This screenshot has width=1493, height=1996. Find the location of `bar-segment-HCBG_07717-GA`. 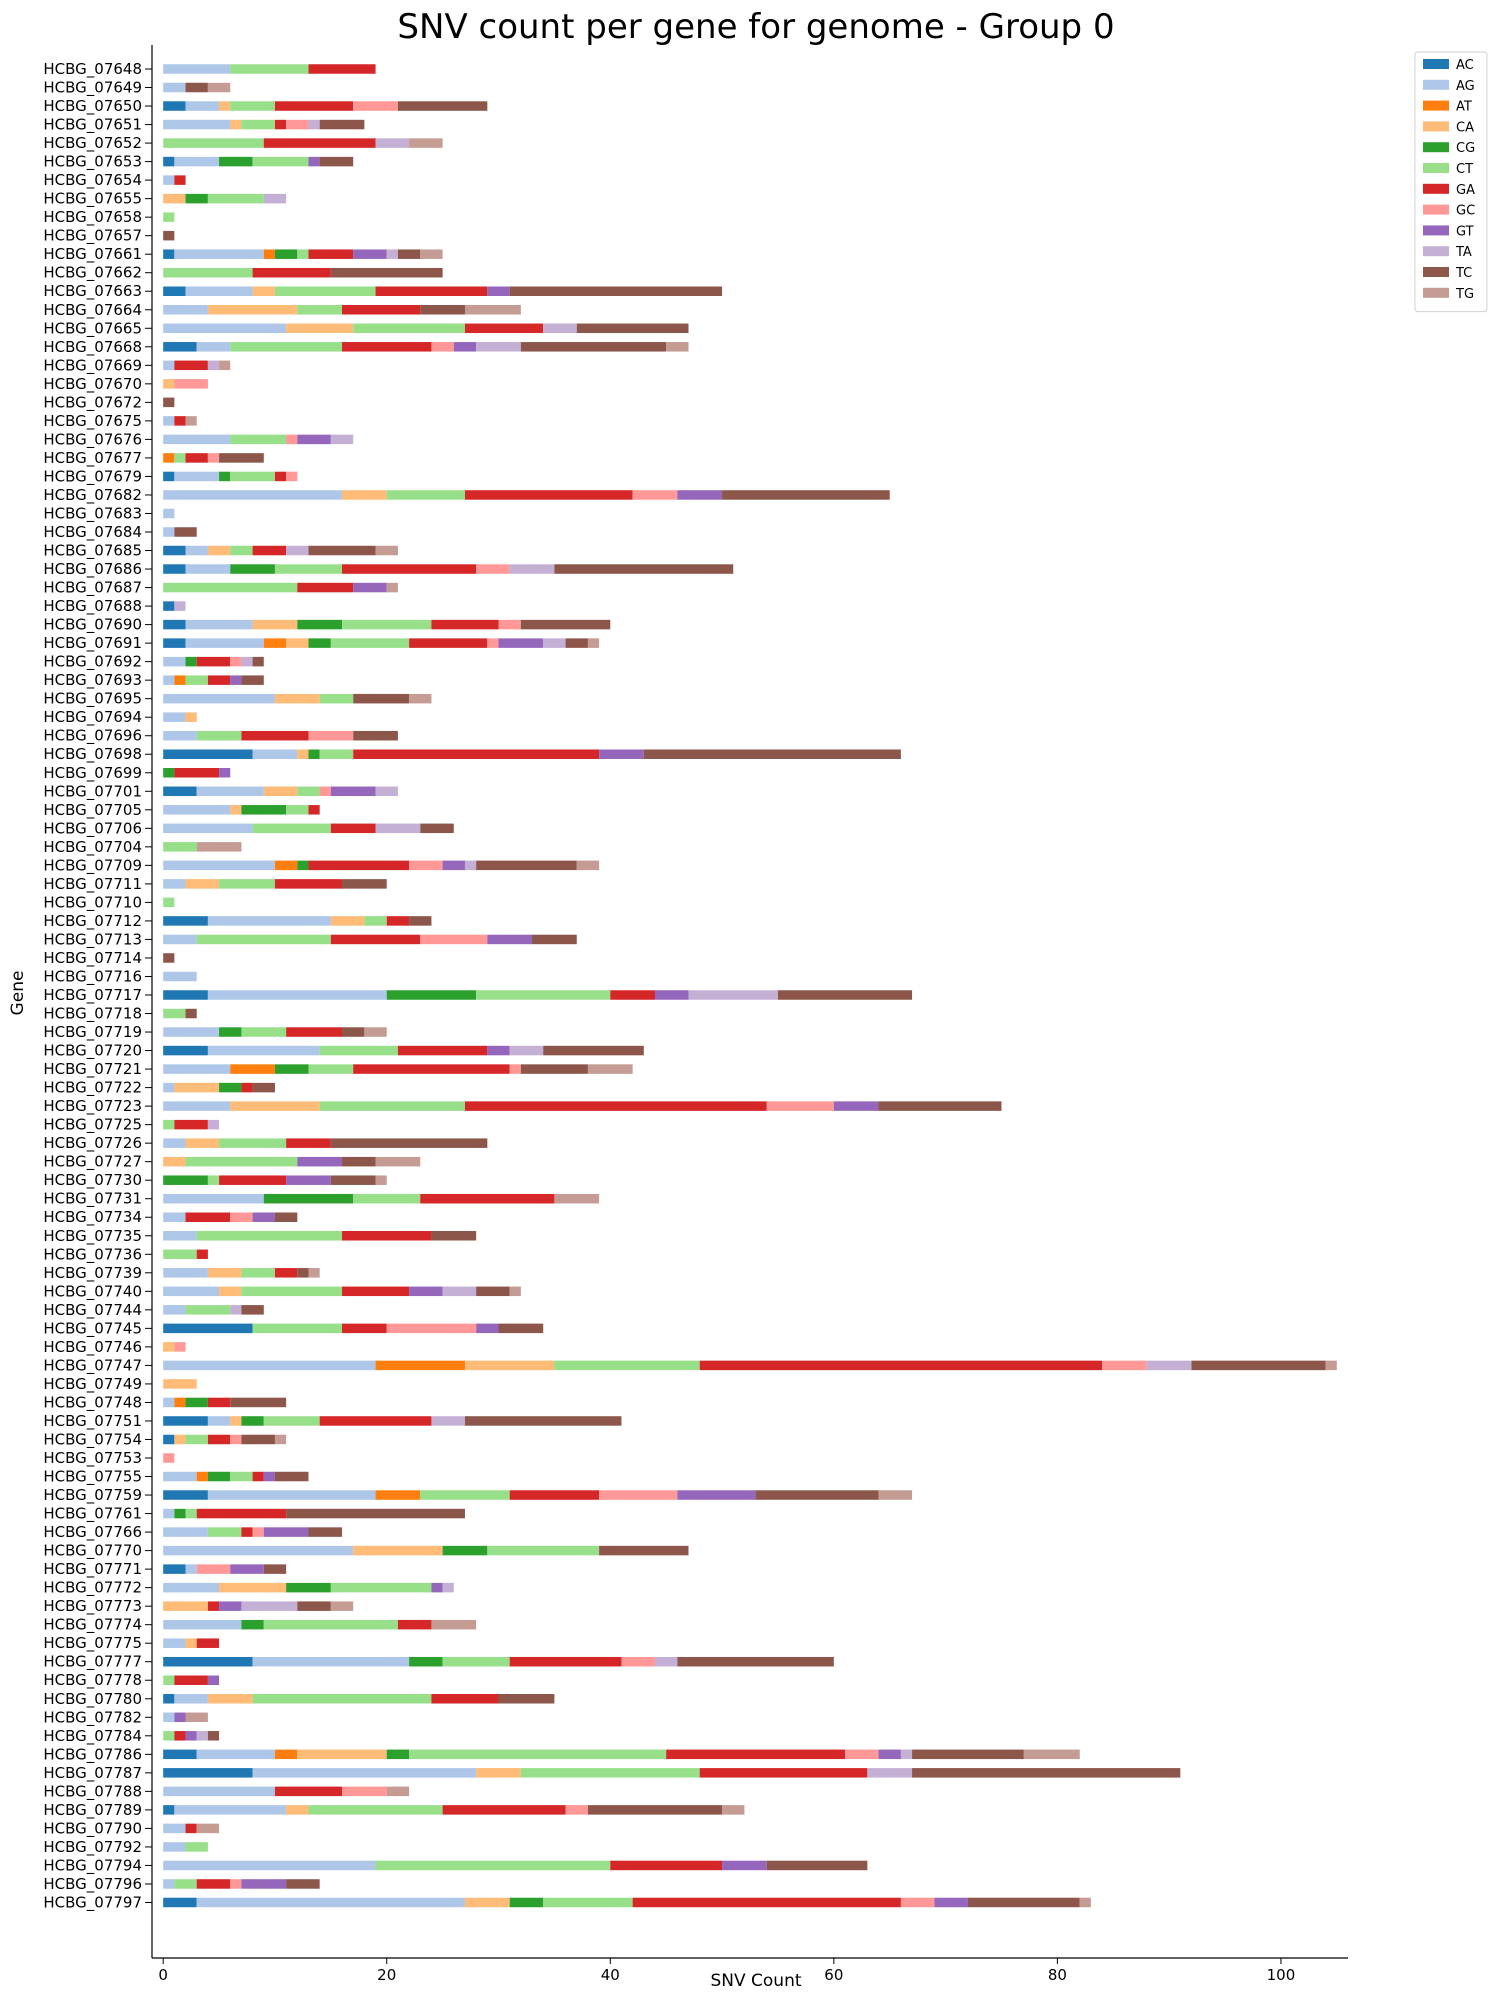

bar-segment-HCBG_07717-GA is located at coordinates (632, 995).